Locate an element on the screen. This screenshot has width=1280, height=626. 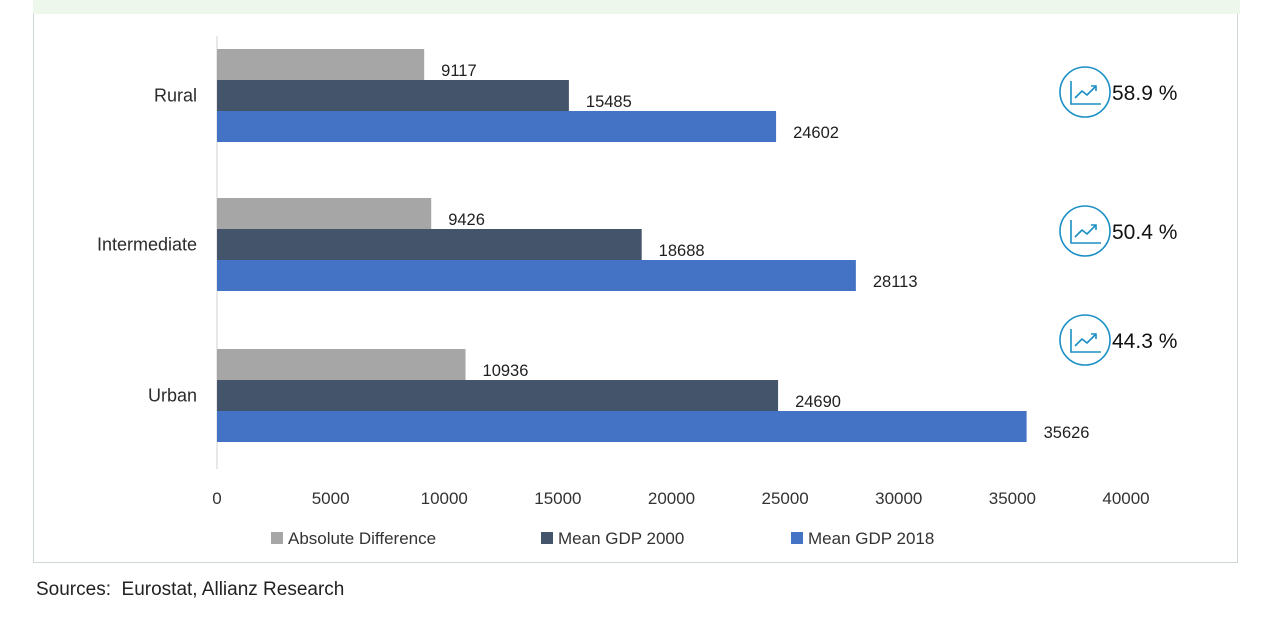
bar-intermediate-mean-gdp-2000 is located at coordinates (429, 244).